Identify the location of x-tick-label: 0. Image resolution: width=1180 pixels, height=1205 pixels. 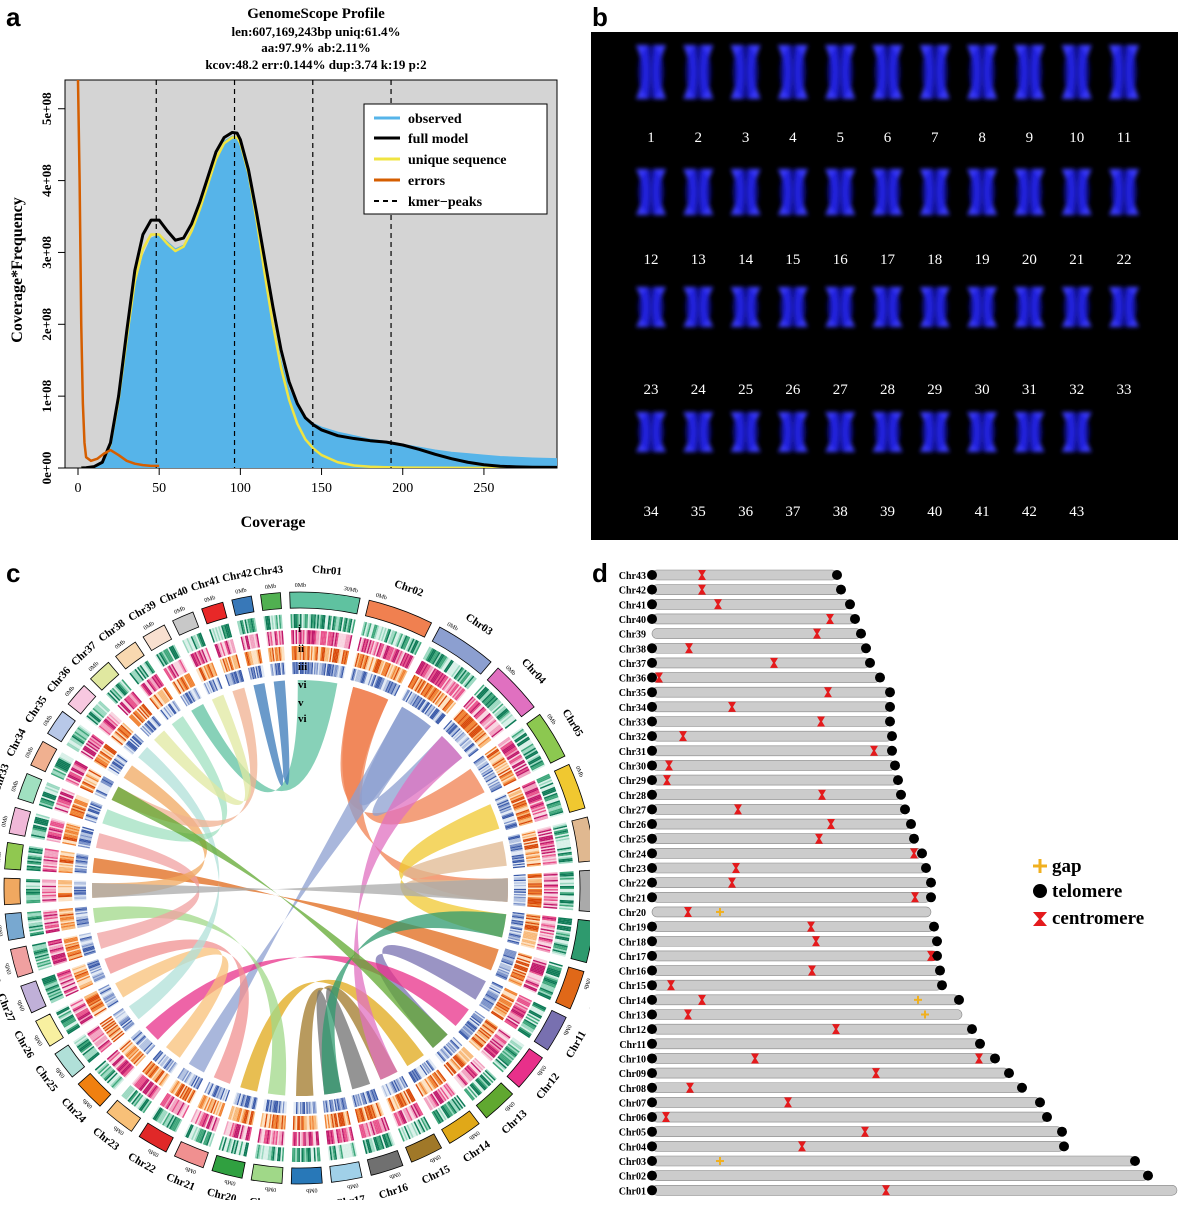
(77, 488).